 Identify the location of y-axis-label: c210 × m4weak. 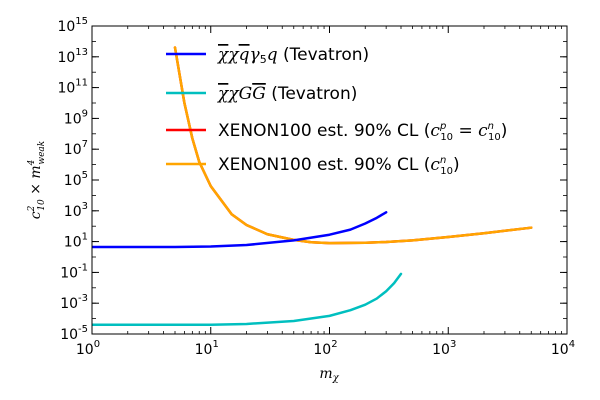
(37, 180).